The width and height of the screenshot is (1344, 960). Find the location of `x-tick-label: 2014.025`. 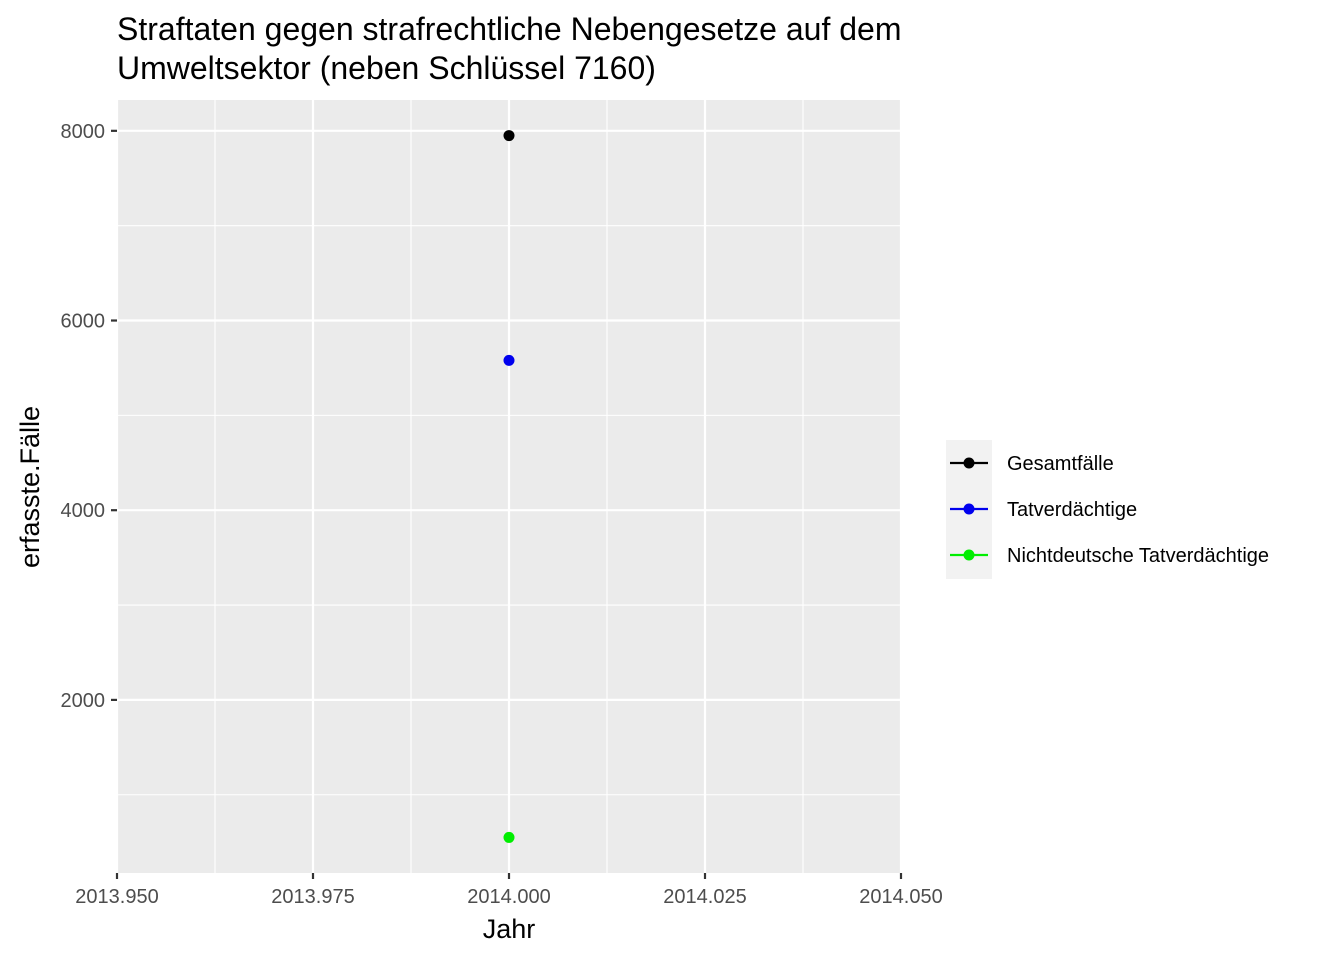

x-tick-label: 2014.025 is located at coordinates (704, 897).